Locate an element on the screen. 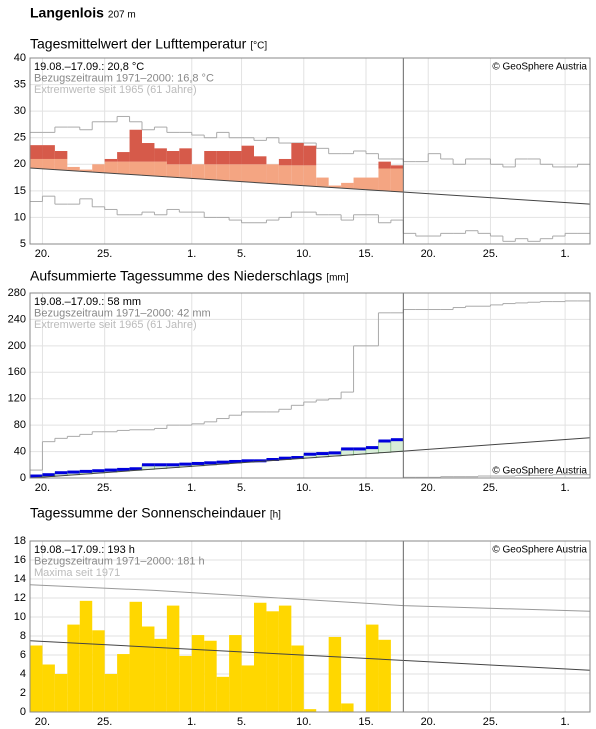  station-name: Langenlois is located at coordinates (67, 13).